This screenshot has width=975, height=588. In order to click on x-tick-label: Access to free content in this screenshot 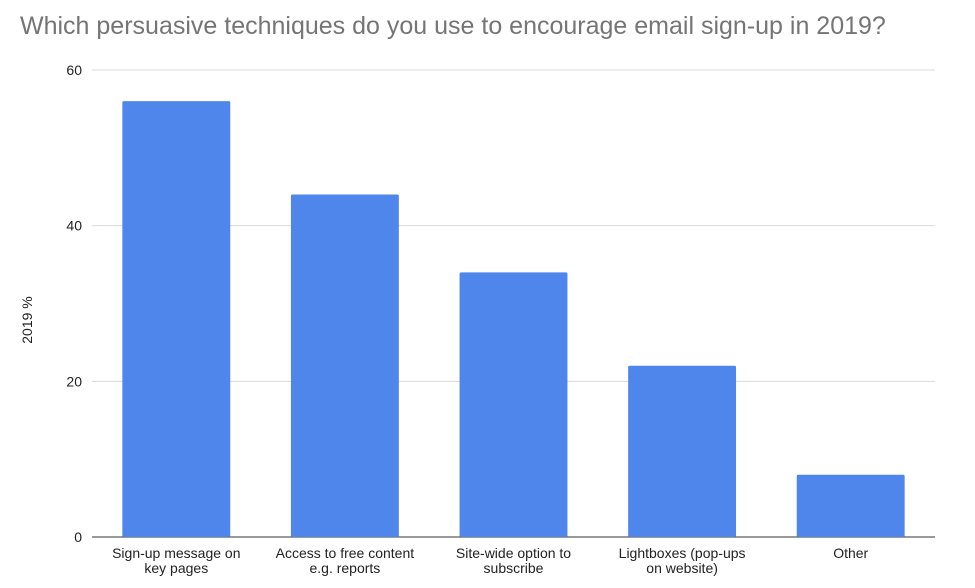, I will do `click(345, 553)`.